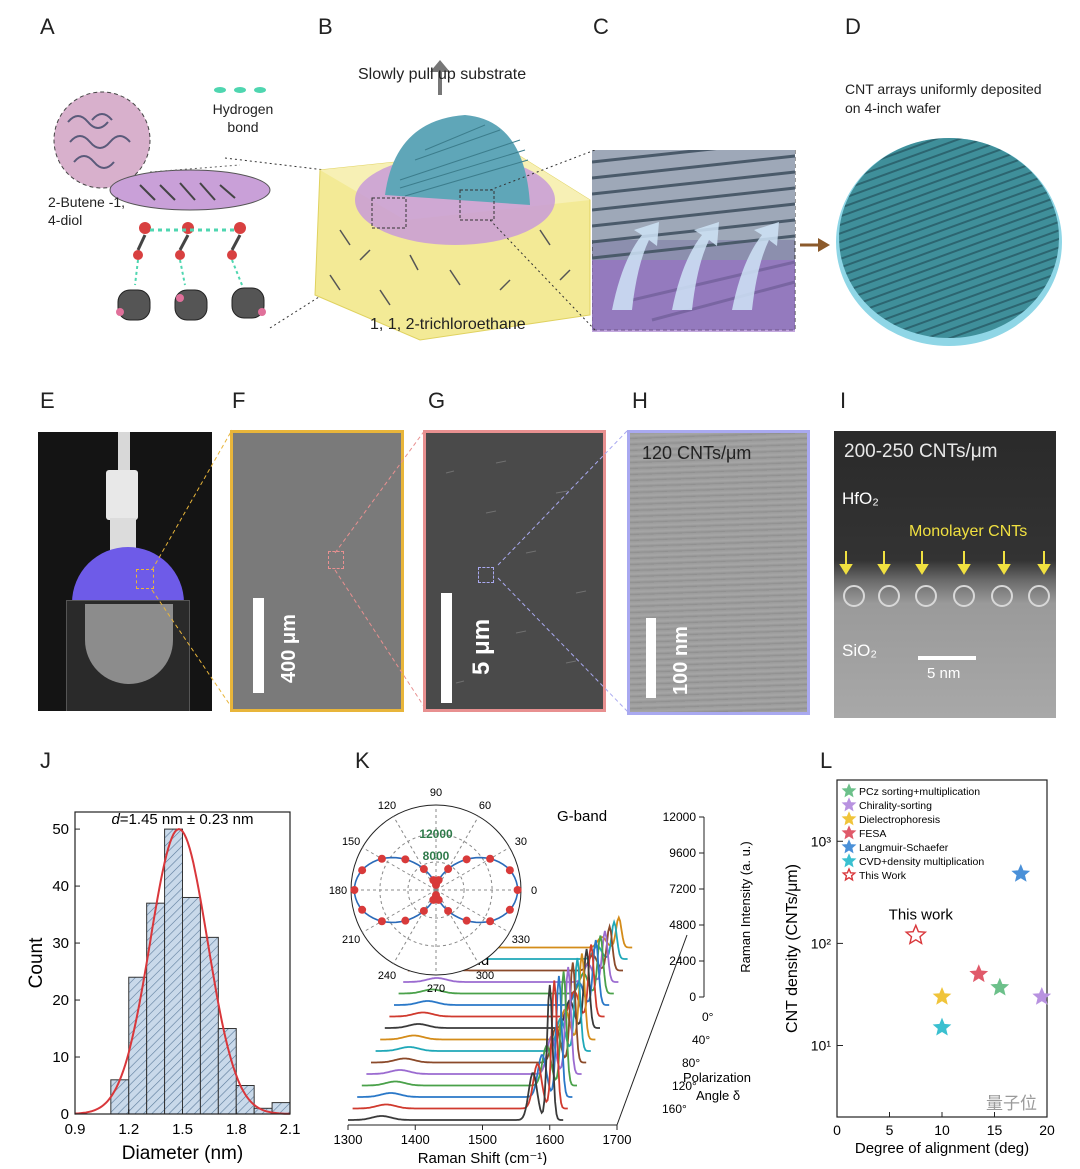 This screenshot has height=1169, width=1080. Describe the element at coordinates (129, 644) in the screenshot. I see `wafer-gray` at that location.